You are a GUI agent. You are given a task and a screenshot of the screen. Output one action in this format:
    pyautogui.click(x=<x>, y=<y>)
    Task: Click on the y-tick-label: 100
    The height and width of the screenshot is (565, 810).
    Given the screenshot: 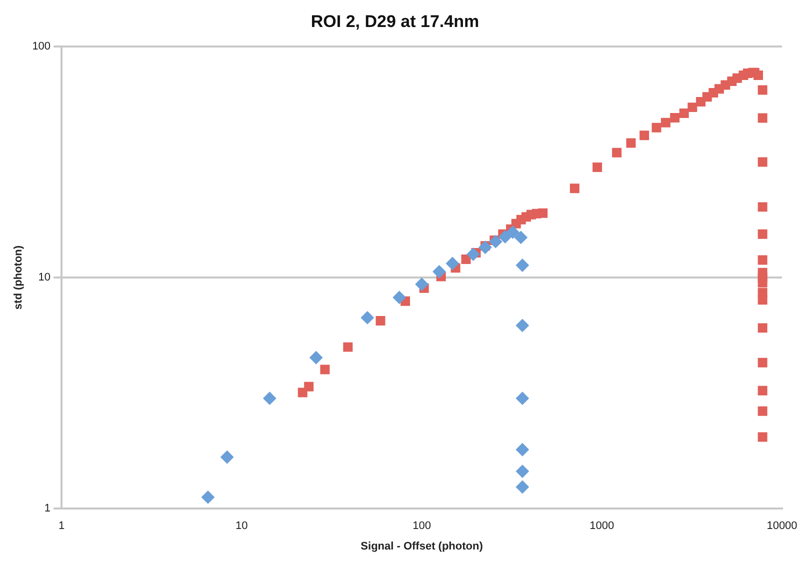 What is the action you would take?
    pyautogui.click(x=41, y=46)
    